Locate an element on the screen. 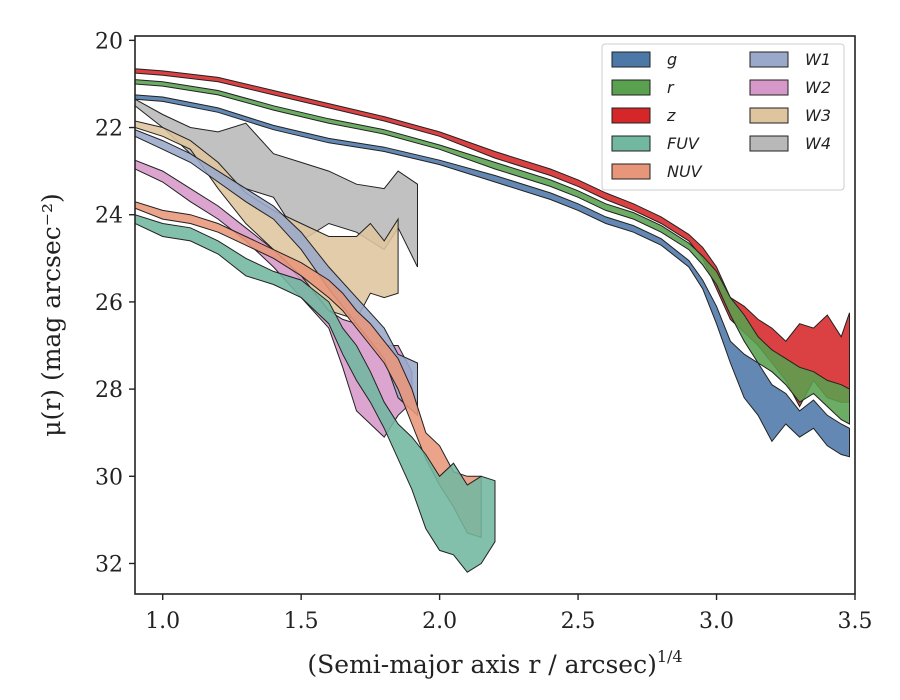 The width and height of the screenshot is (900, 700). y-tick-label: 30 is located at coordinates (109, 477).